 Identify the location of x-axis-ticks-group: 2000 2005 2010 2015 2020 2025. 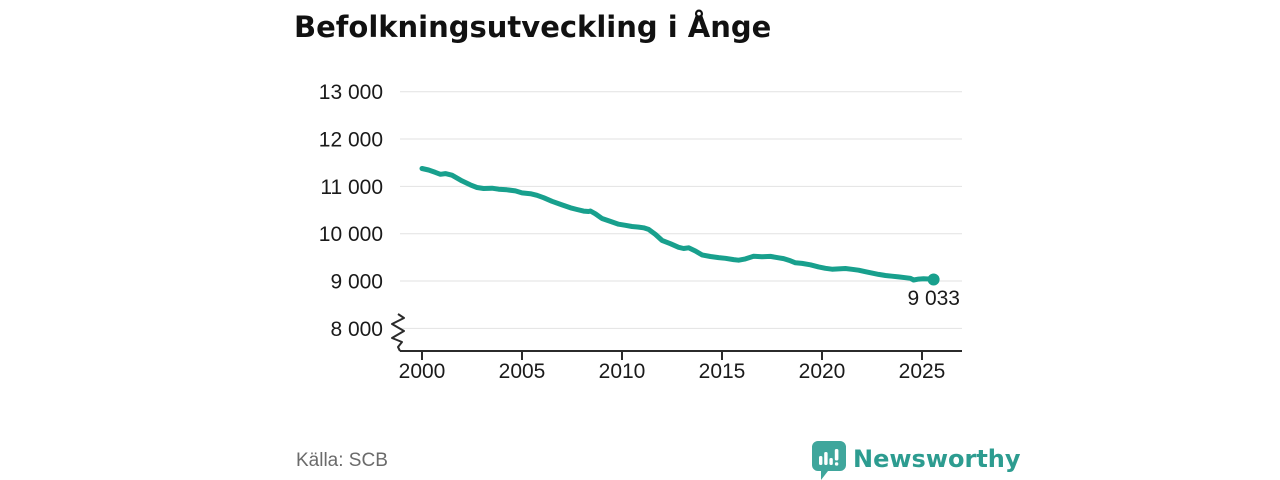
(672, 367).